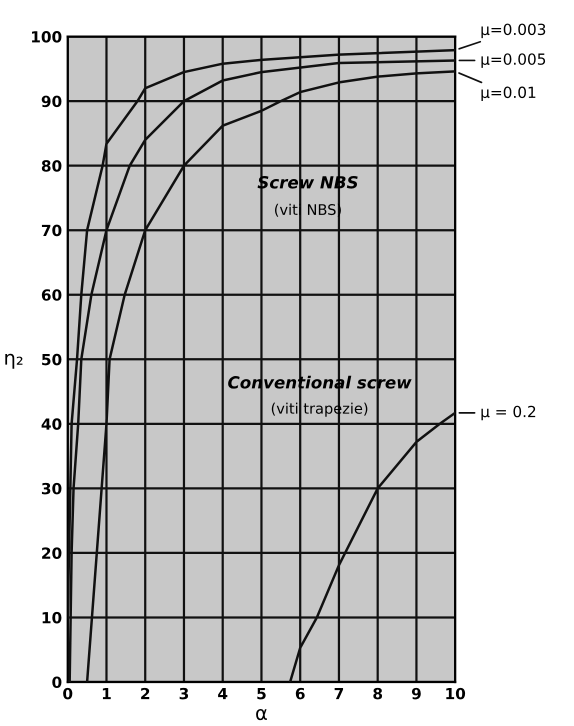 The height and width of the screenshot is (726, 574). I want to click on x-tick-label: 8, so click(377, 694).